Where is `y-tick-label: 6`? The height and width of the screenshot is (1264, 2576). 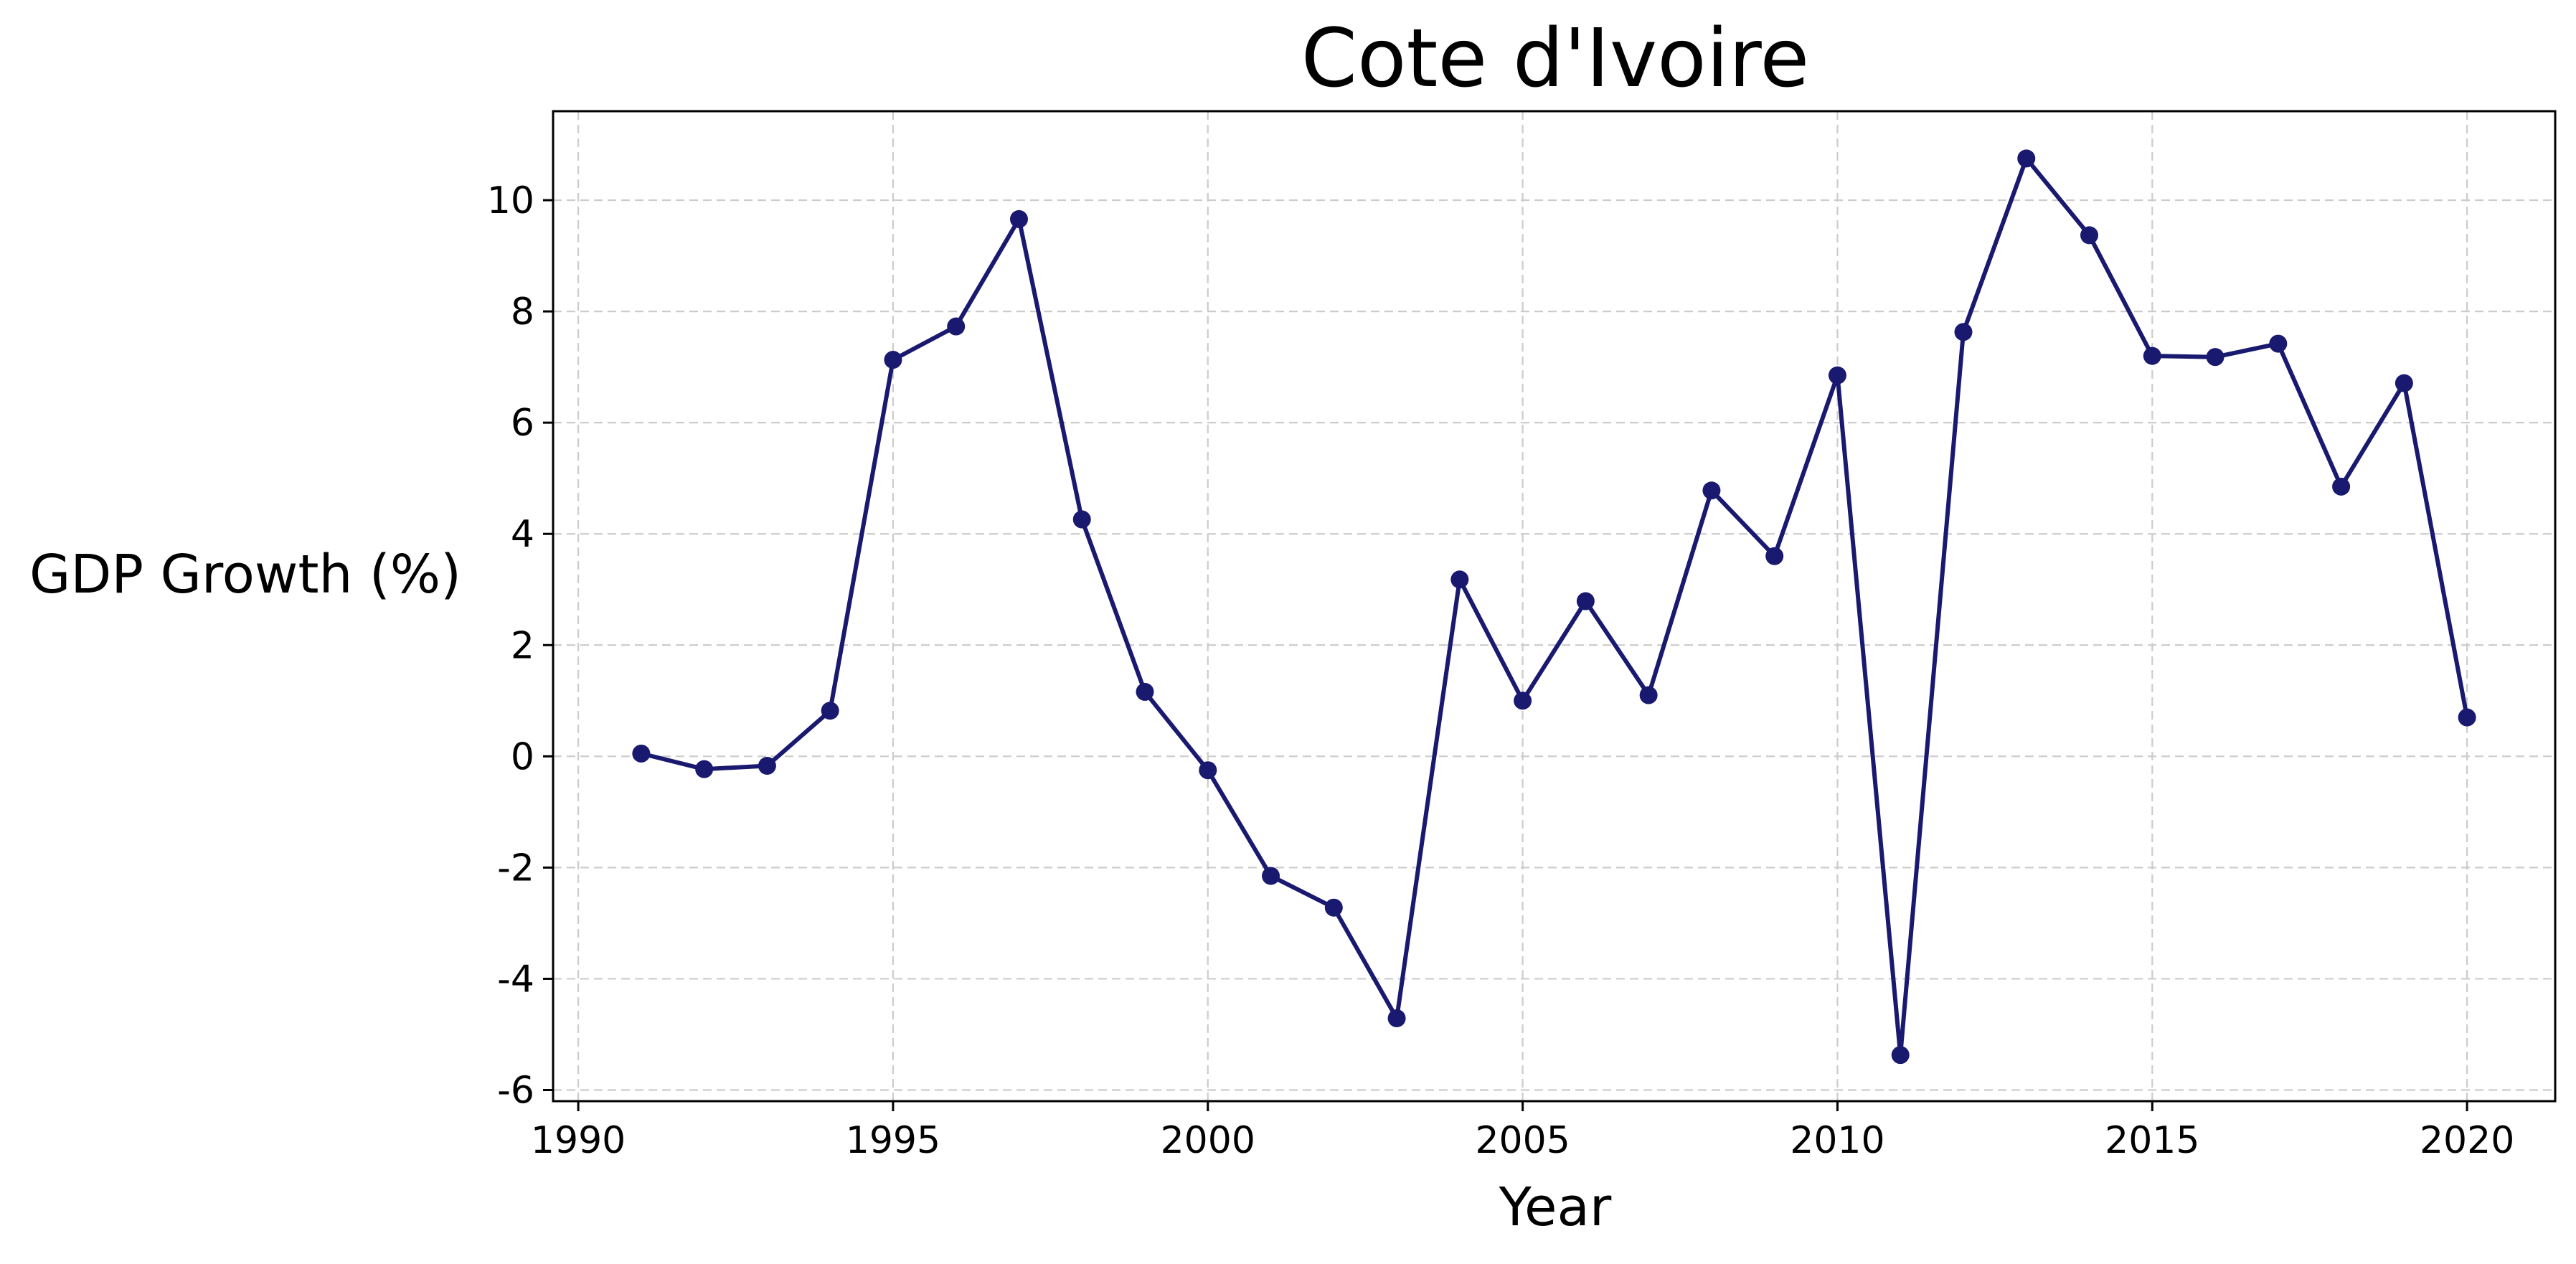 y-tick-label: 6 is located at coordinates (522, 423).